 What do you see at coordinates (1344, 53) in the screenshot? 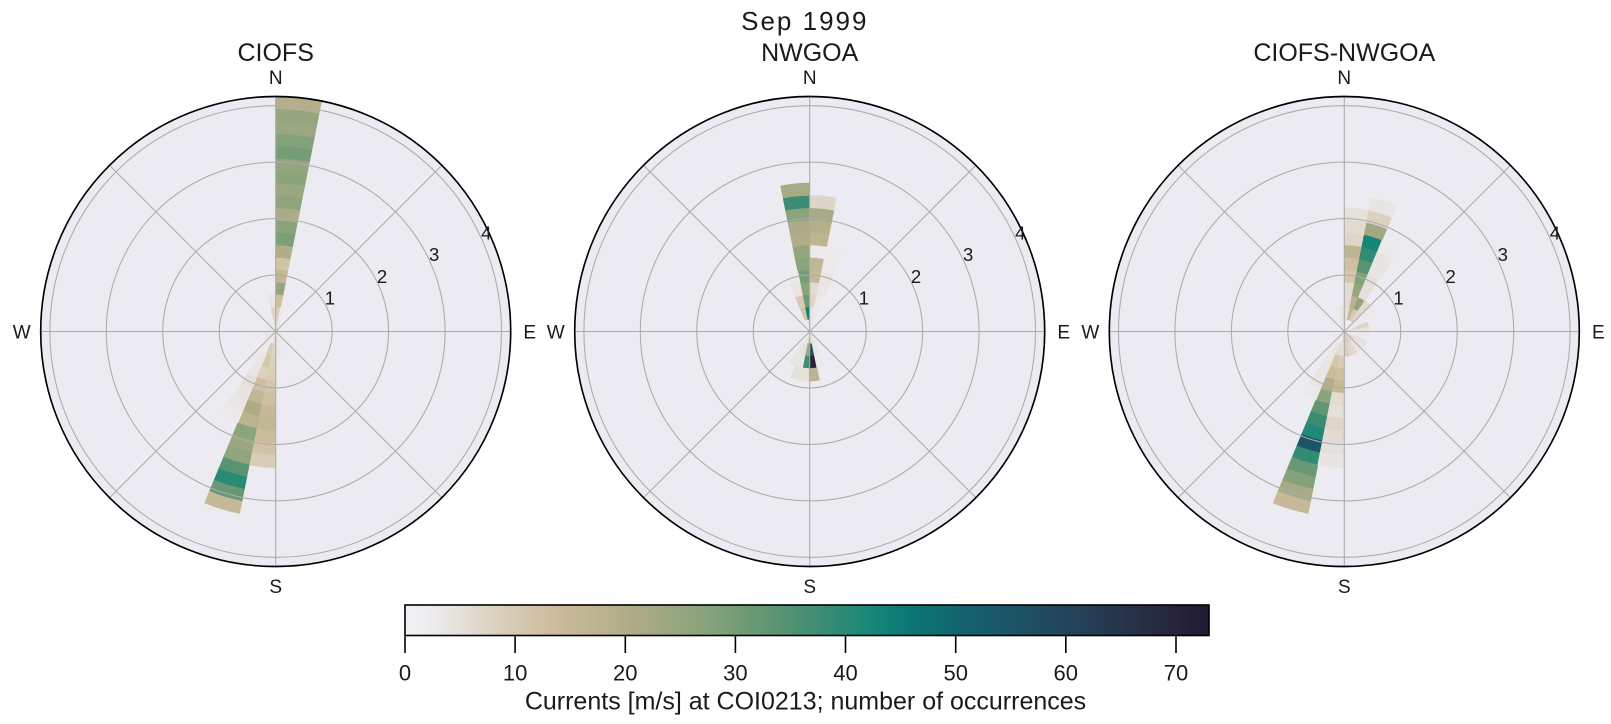
I see `svg-text: CIOFS-NWGOA` at bounding box center [1344, 53].